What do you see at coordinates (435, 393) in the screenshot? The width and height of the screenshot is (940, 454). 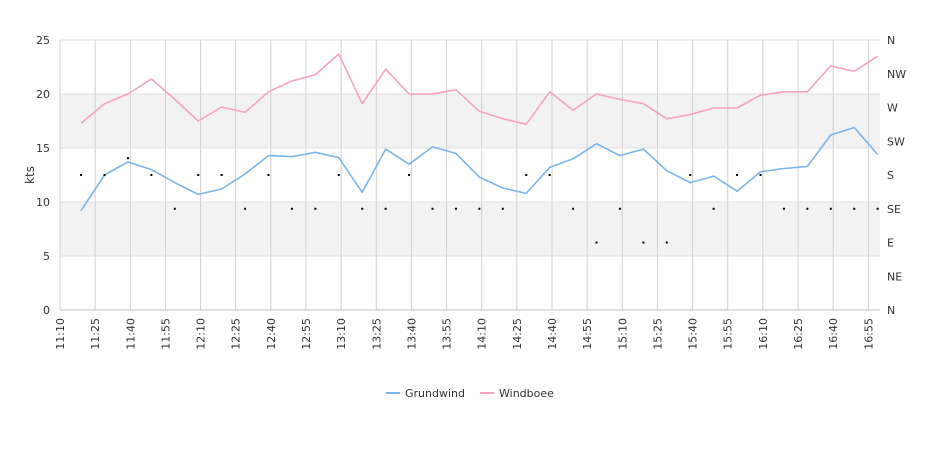 I see `legend-label-grundwind: Grundwind` at bounding box center [435, 393].